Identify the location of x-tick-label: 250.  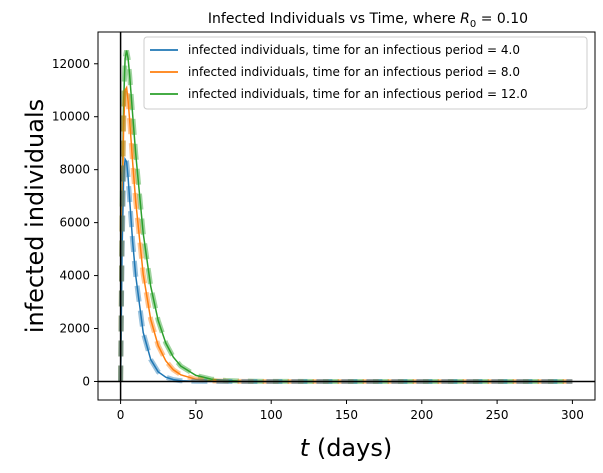
(497, 415).